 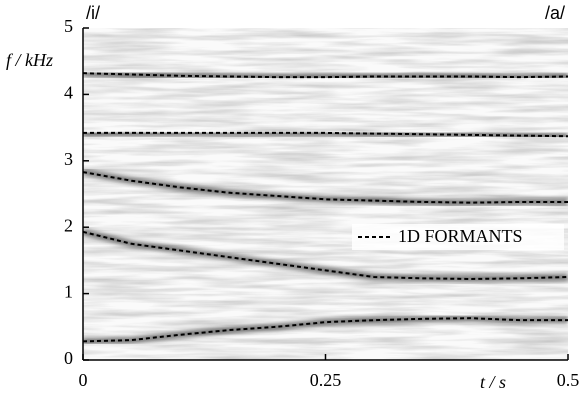 I want to click on y-axis-label: f / kHz, so click(x=29, y=60).